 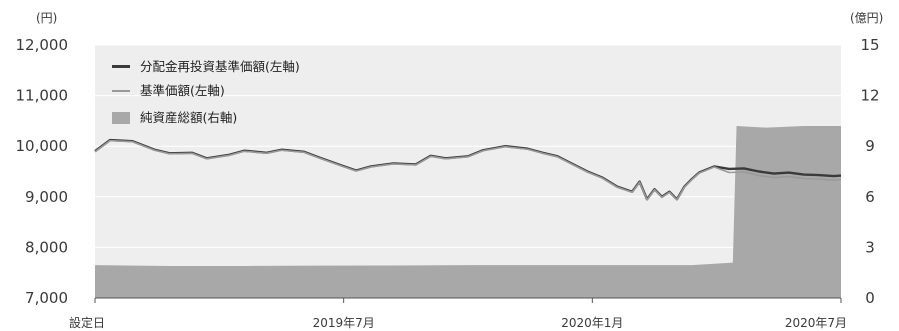 I want to click on left-tick-label: 9,000, so click(x=46, y=197).